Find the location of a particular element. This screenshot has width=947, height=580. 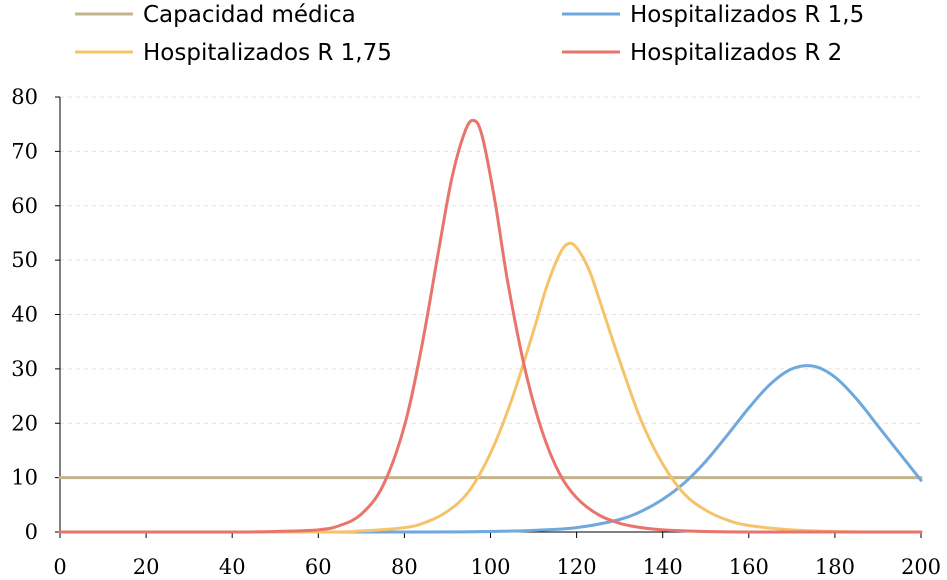

y-tick-label-20: 20 is located at coordinates (24, 423).